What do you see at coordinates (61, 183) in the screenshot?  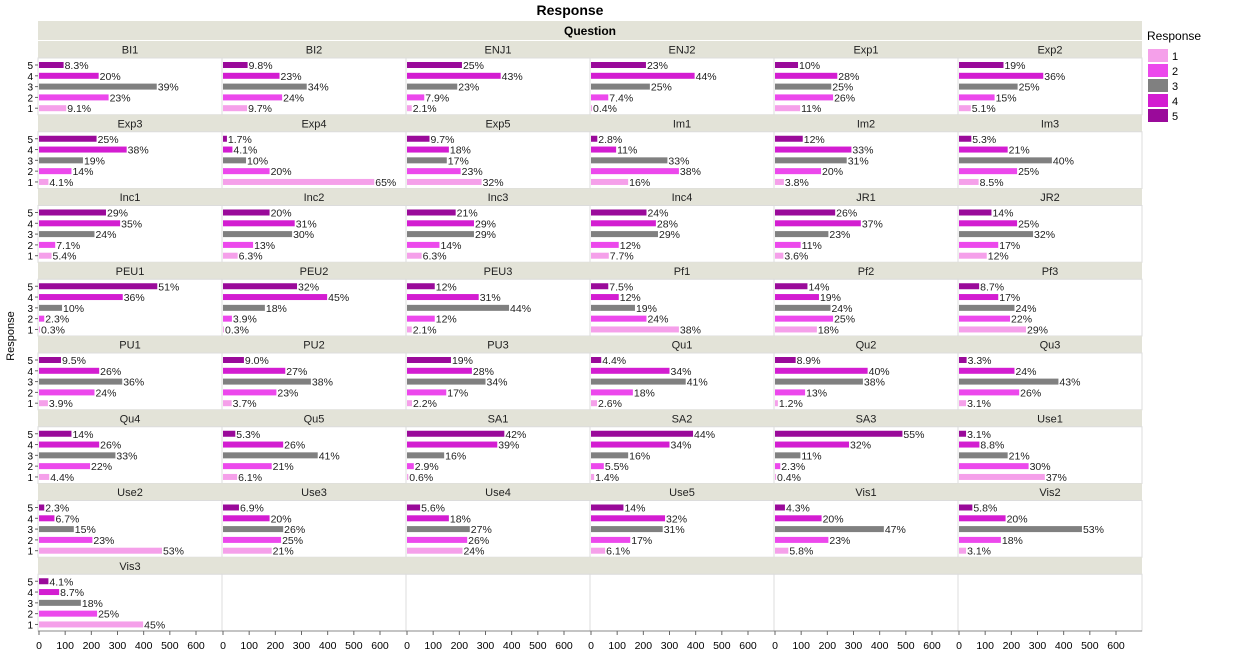 I see `bar-data-label: 4.1%` at bounding box center [61, 183].